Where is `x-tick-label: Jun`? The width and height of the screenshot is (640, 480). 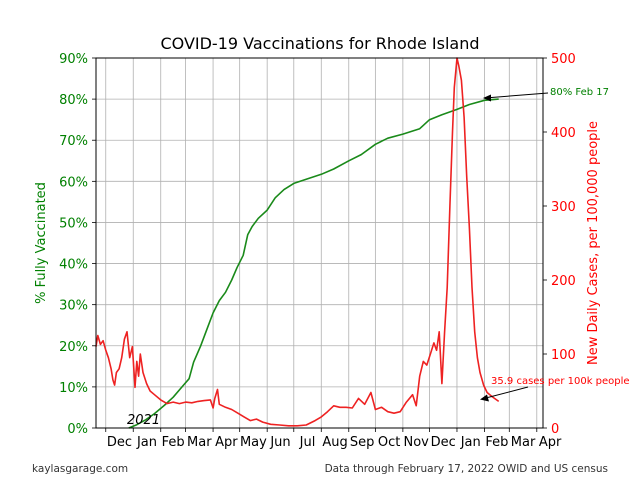 x-tick-label: Jun is located at coordinates (279, 442).